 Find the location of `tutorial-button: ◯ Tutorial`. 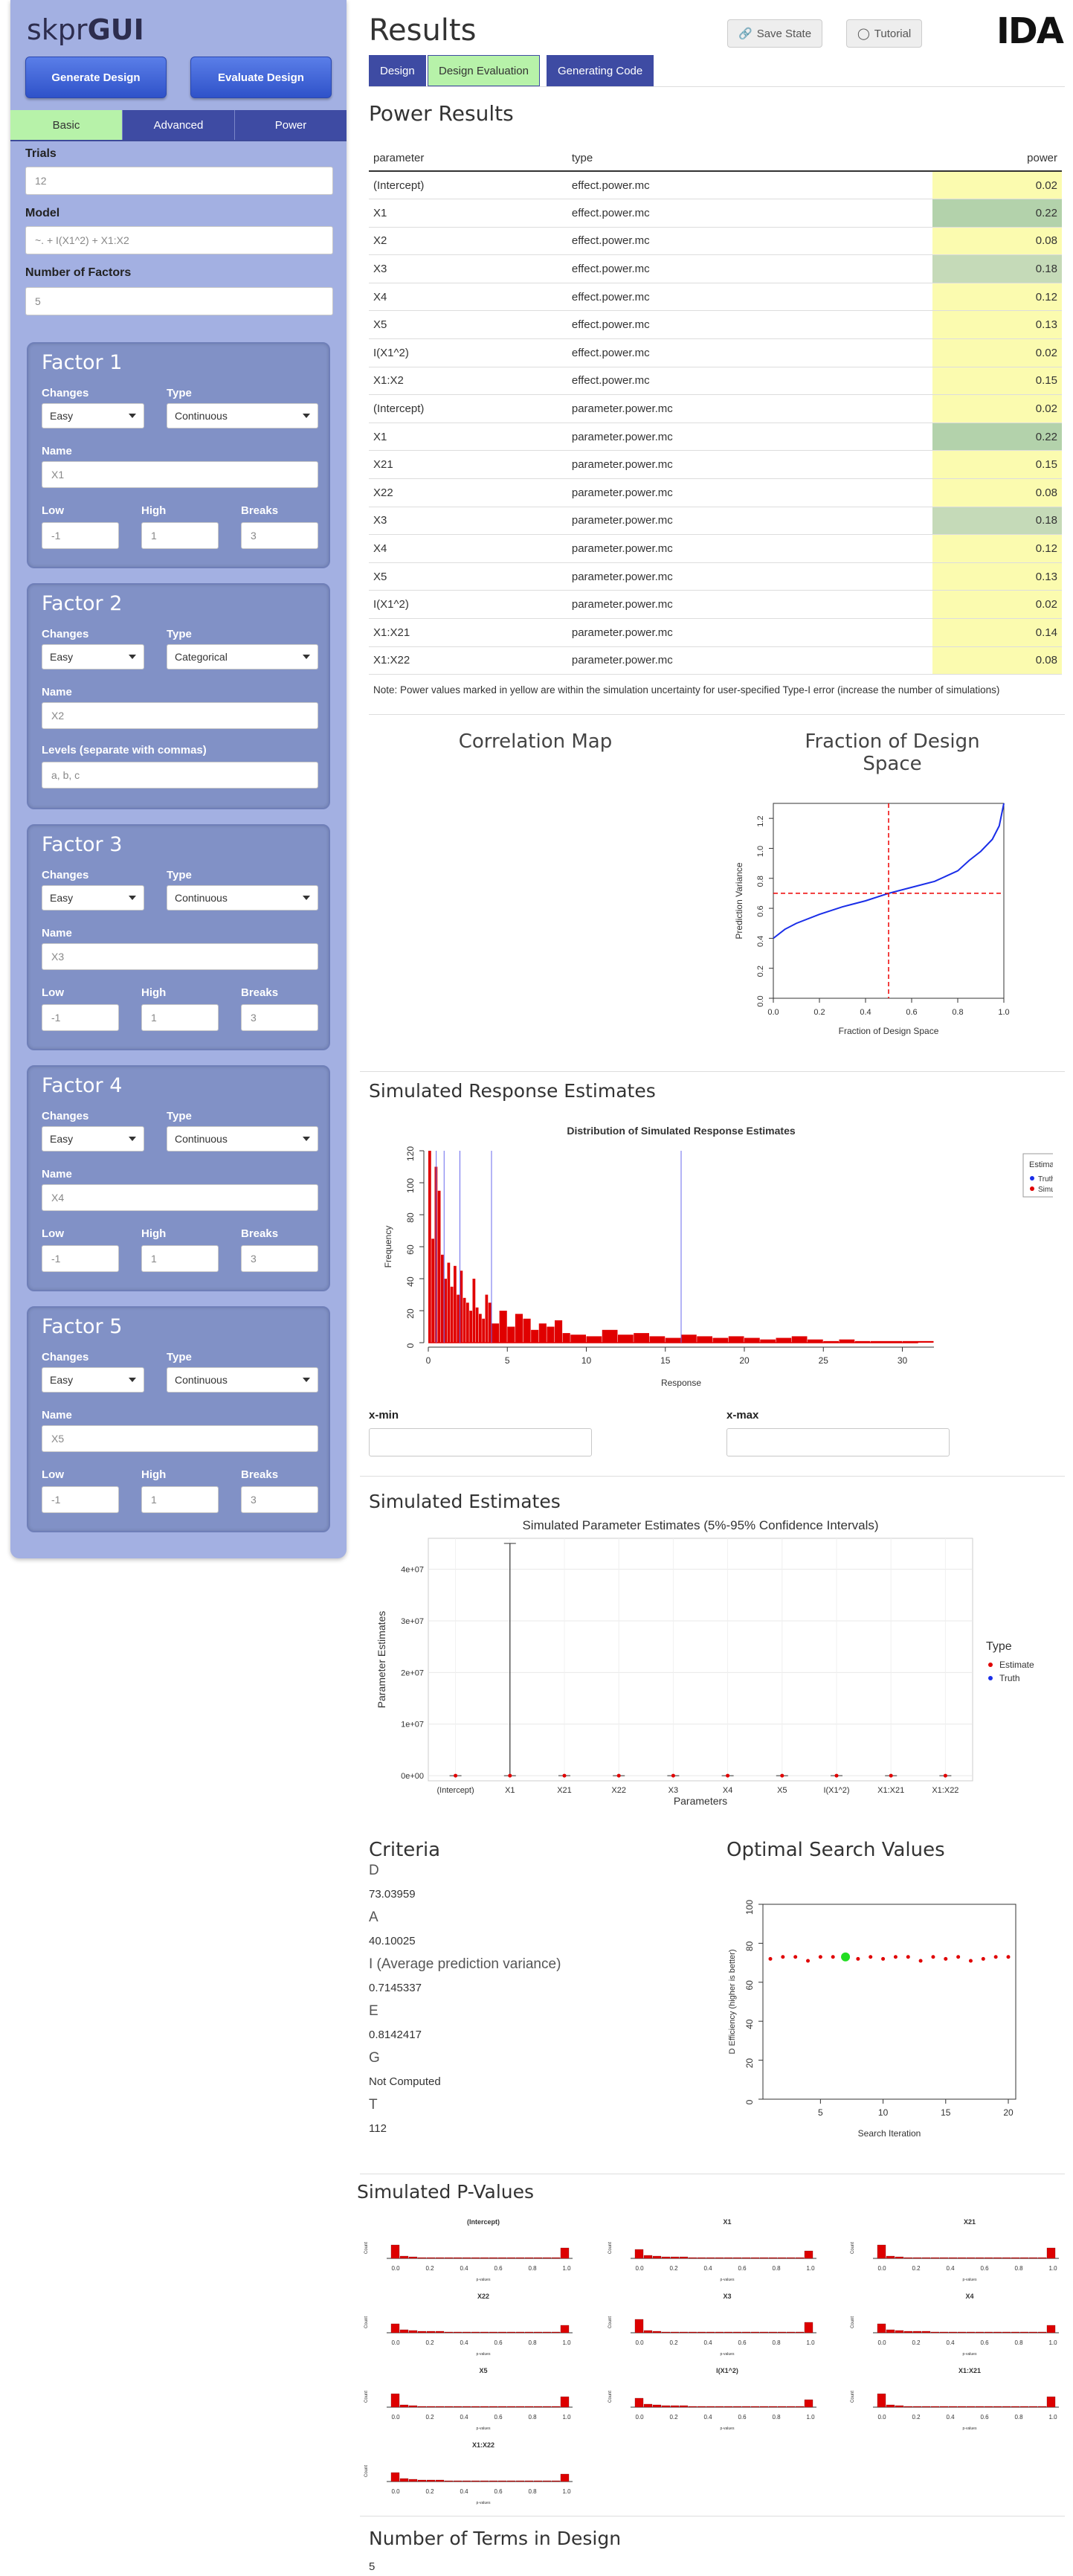

tutorial-button: ◯ Tutorial is located at coordinates (884, 33).